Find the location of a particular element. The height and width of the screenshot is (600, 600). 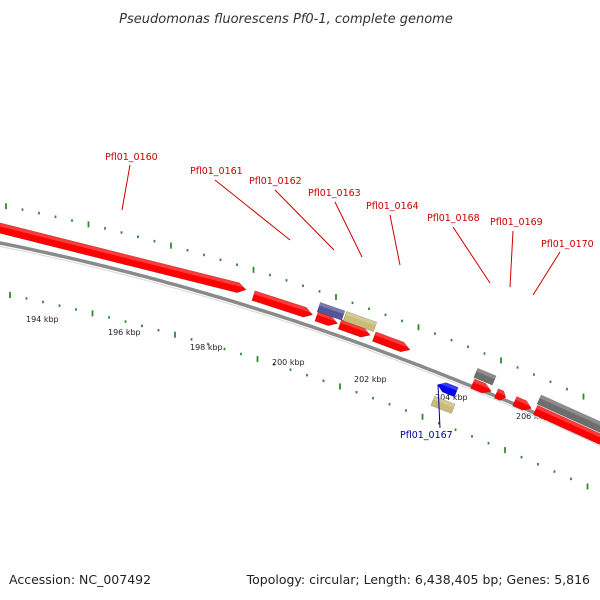

ruler-label: 206 kbp is located at coordinates (532, 416).